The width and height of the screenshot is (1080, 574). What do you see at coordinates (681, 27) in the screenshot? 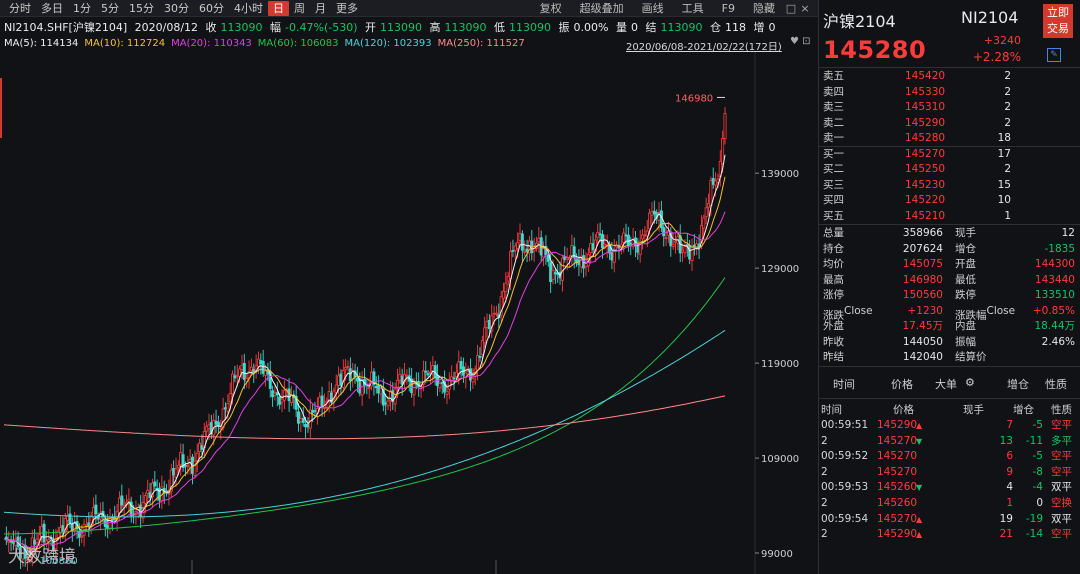
I see `settle-value: 113090` at bounding box center [681, 27].